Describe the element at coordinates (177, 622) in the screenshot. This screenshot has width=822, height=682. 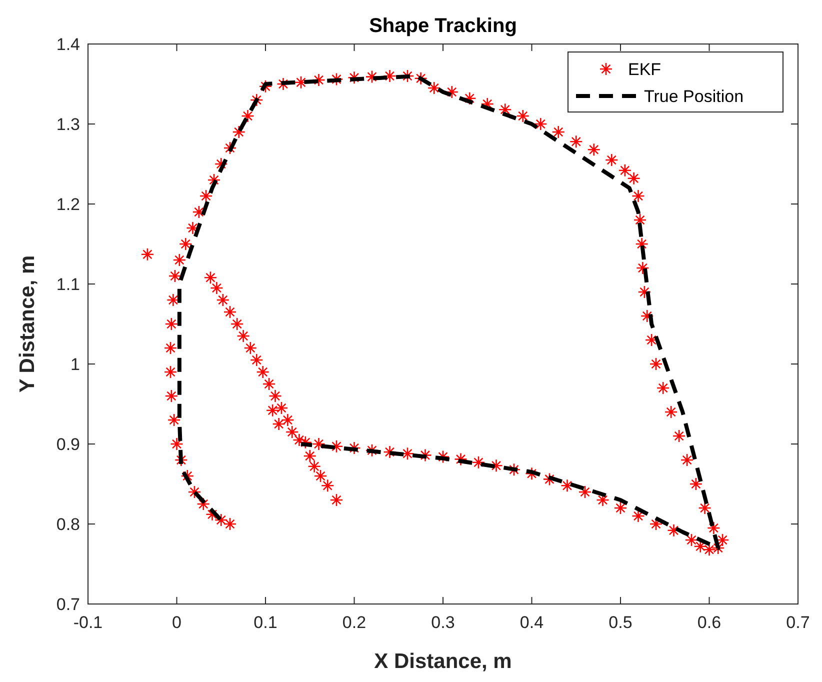
I see `x-tick-label: 0` at that location.